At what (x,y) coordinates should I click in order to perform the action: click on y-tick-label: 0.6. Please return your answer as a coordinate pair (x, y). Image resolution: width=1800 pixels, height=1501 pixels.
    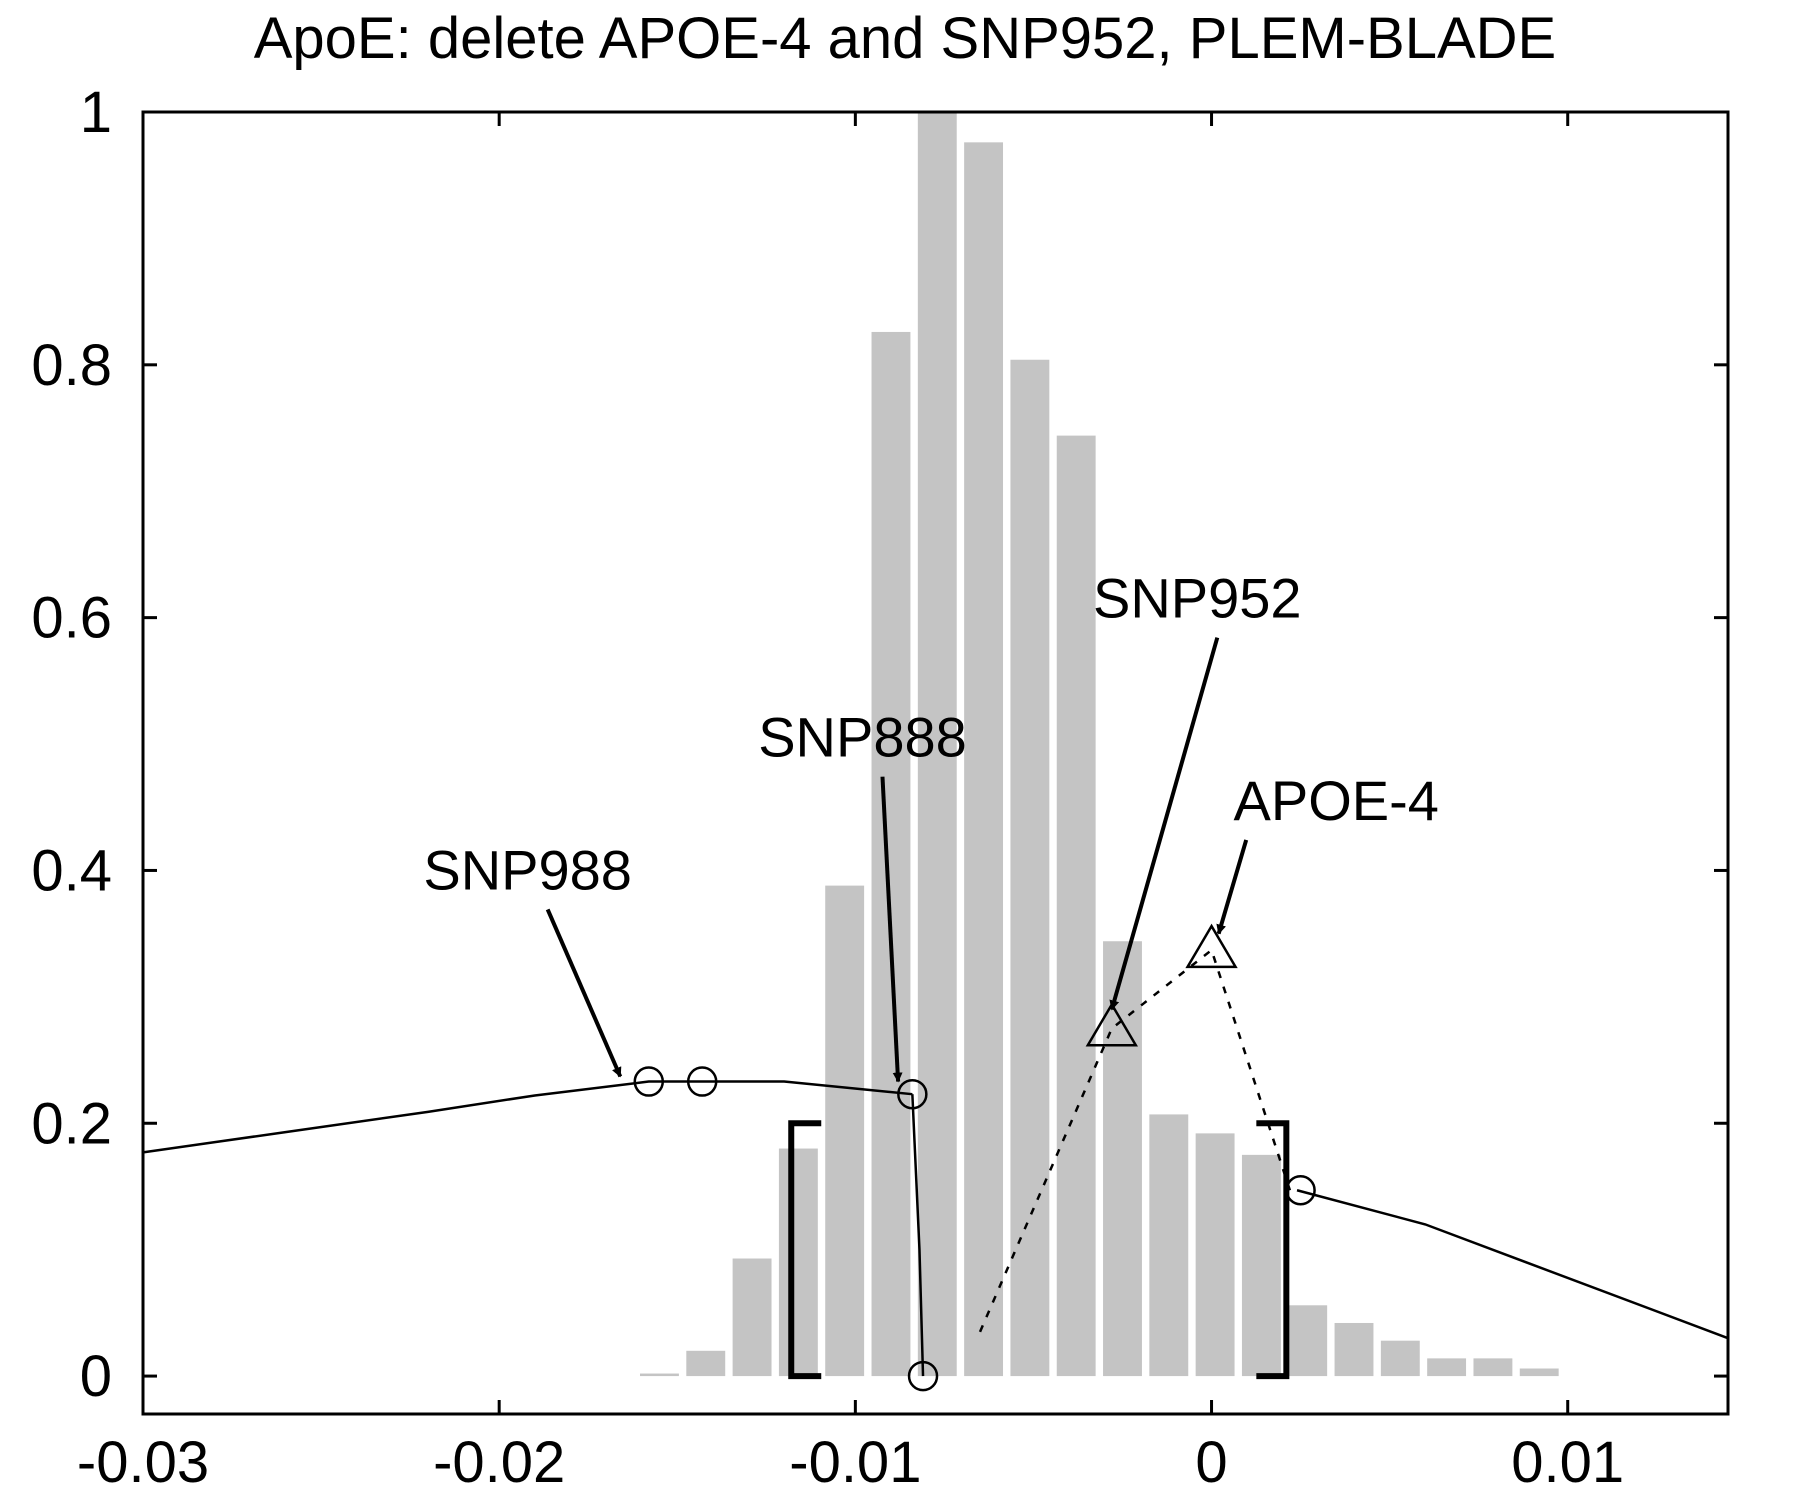
    Looking at the image, I should click on (71, 618).